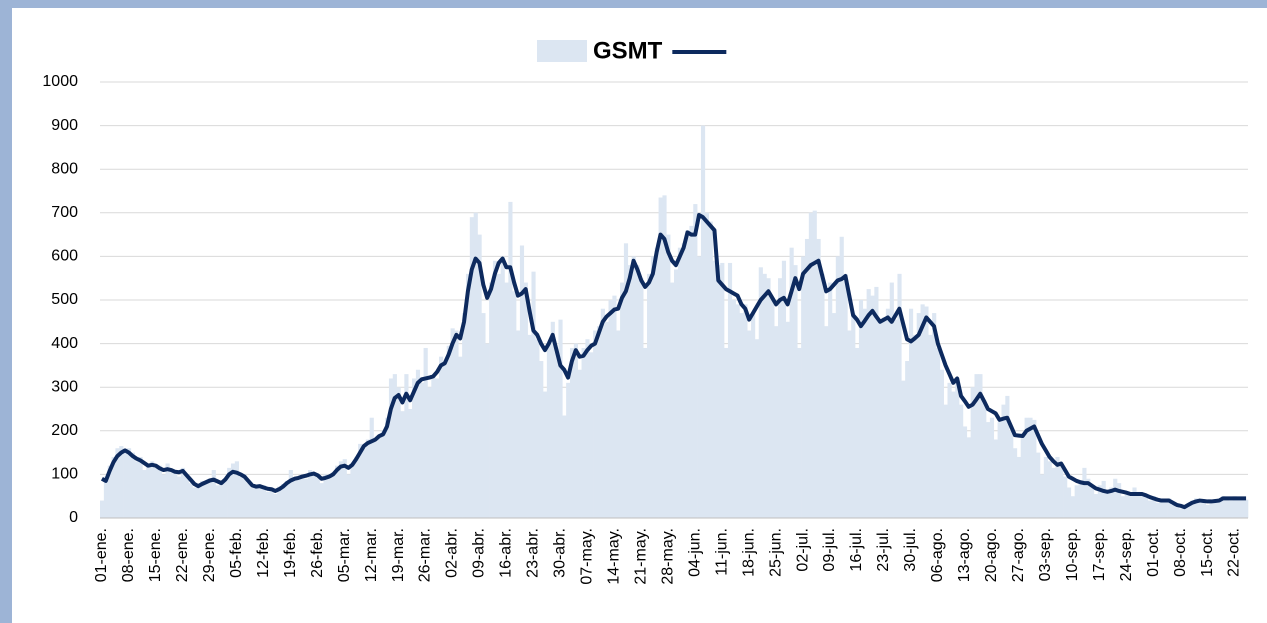 Image resolution: width=1267 pixels, height=623 pixels. Describe the element at coordinates (587, 556) in the screenshot. I see `x-tick-label: 07-may.` at that location.